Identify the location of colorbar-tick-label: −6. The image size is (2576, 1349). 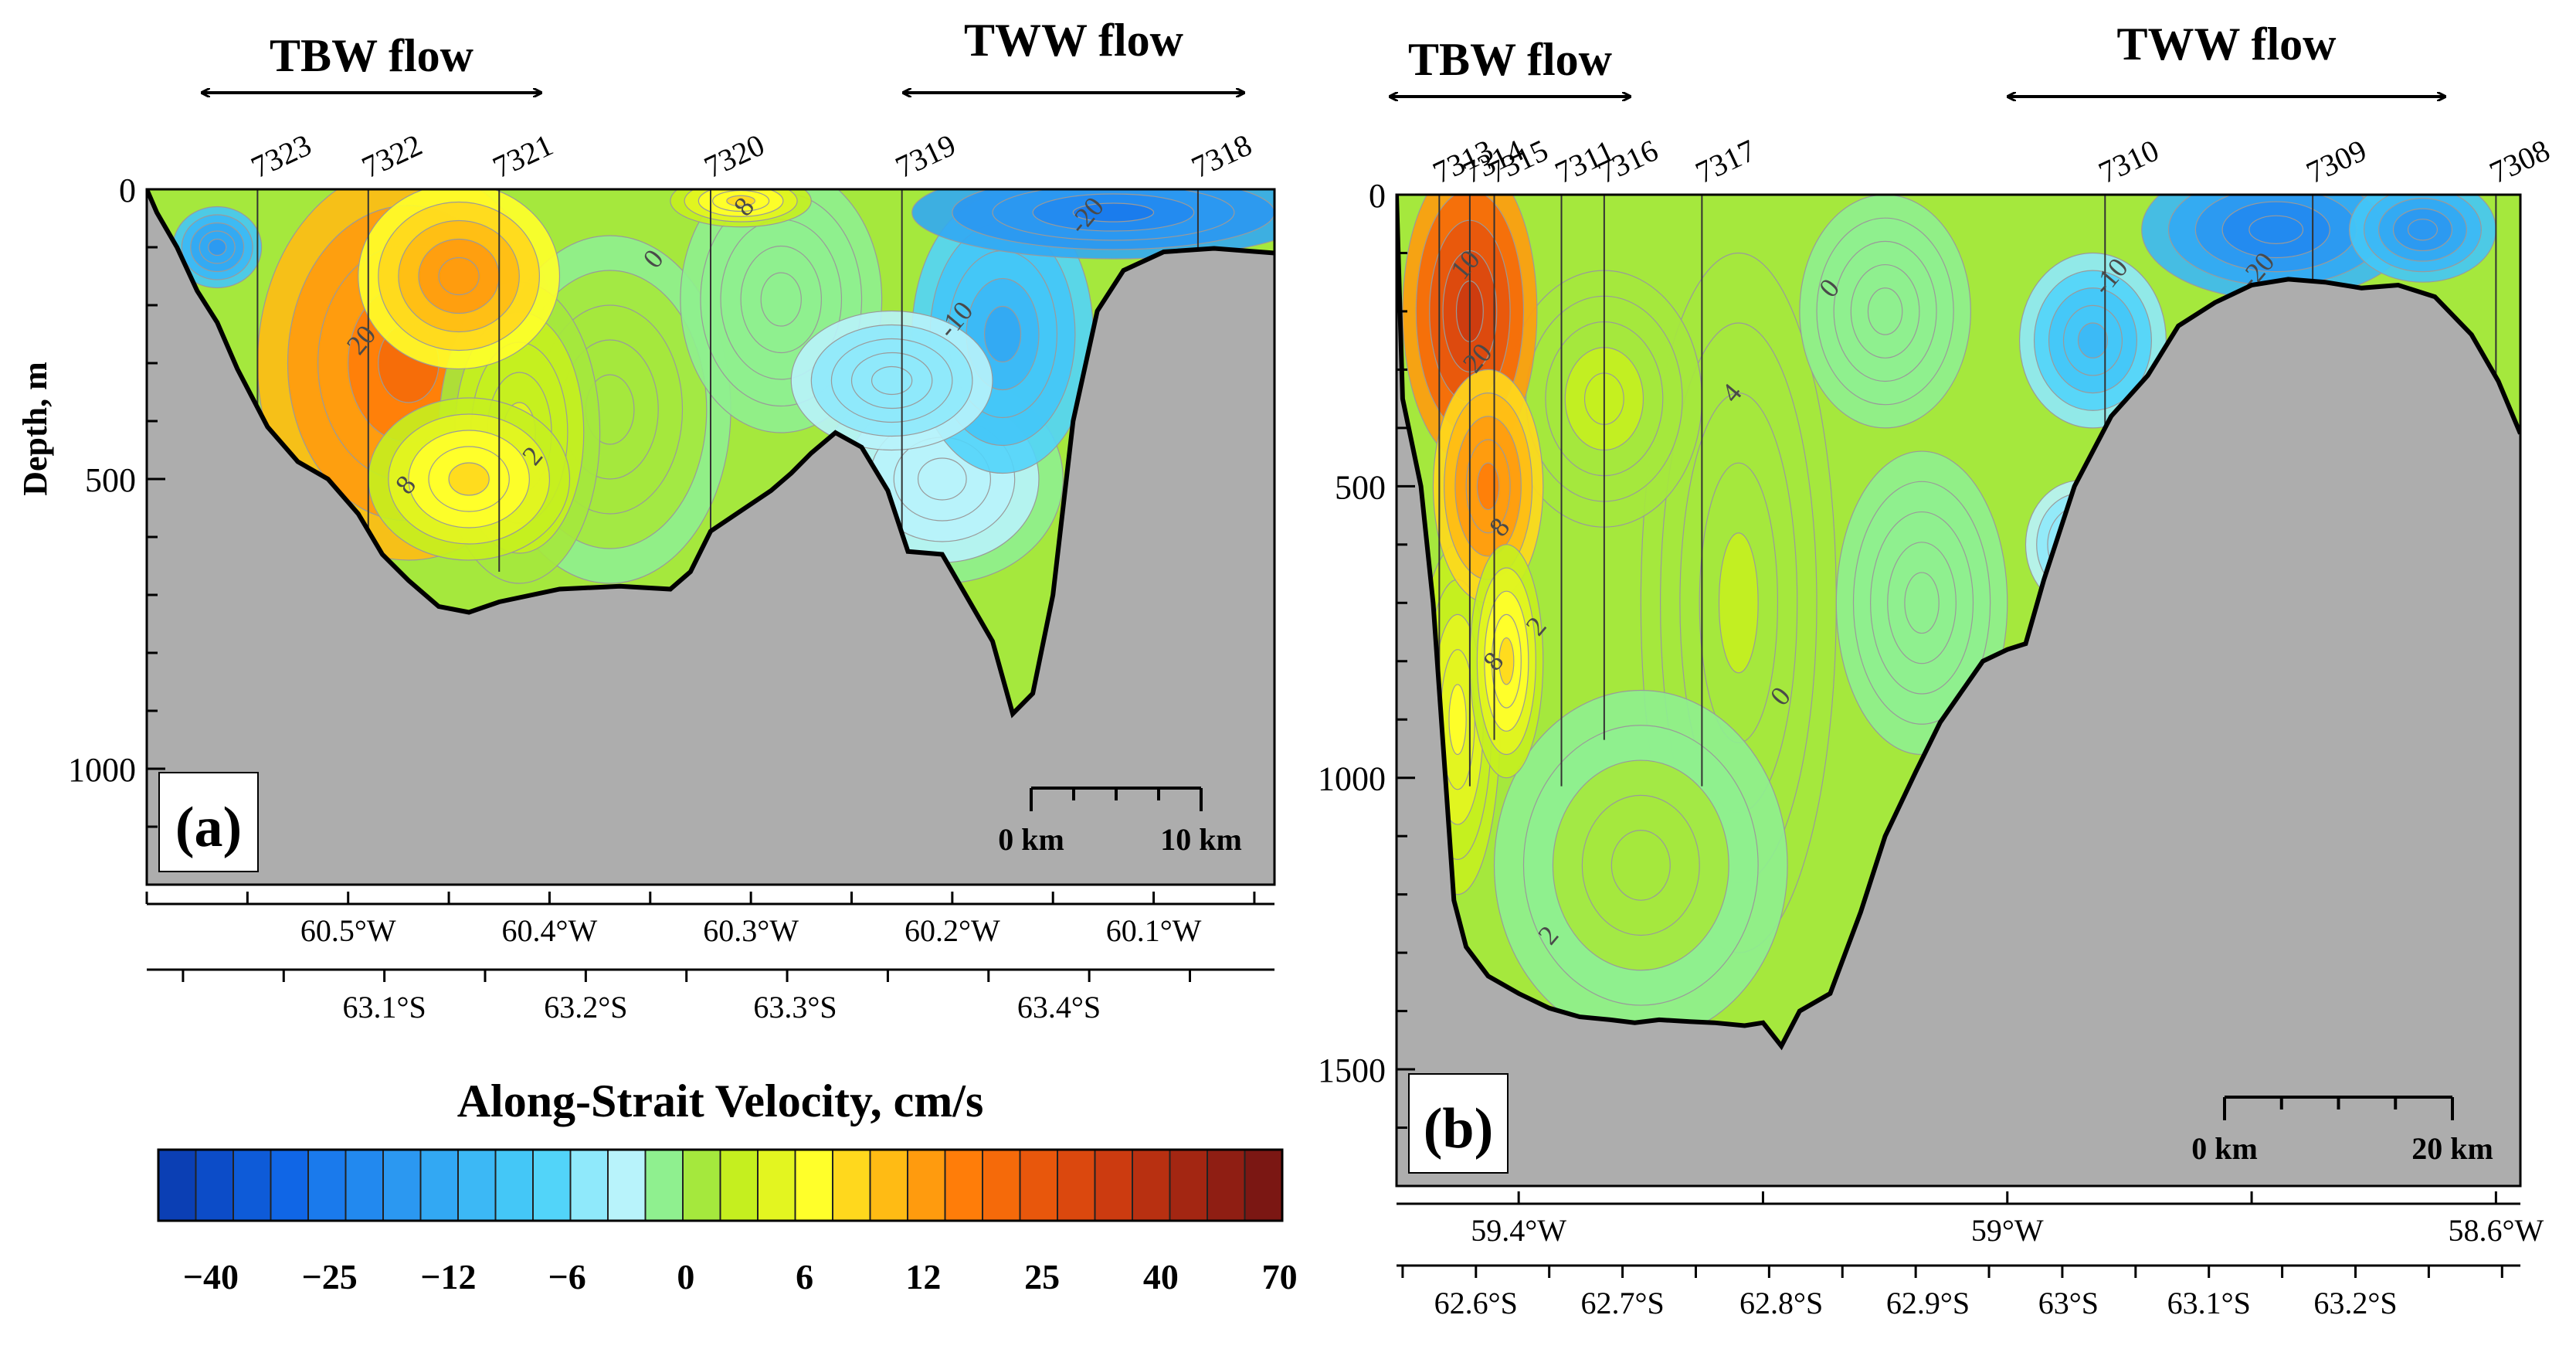
(567, 1276).